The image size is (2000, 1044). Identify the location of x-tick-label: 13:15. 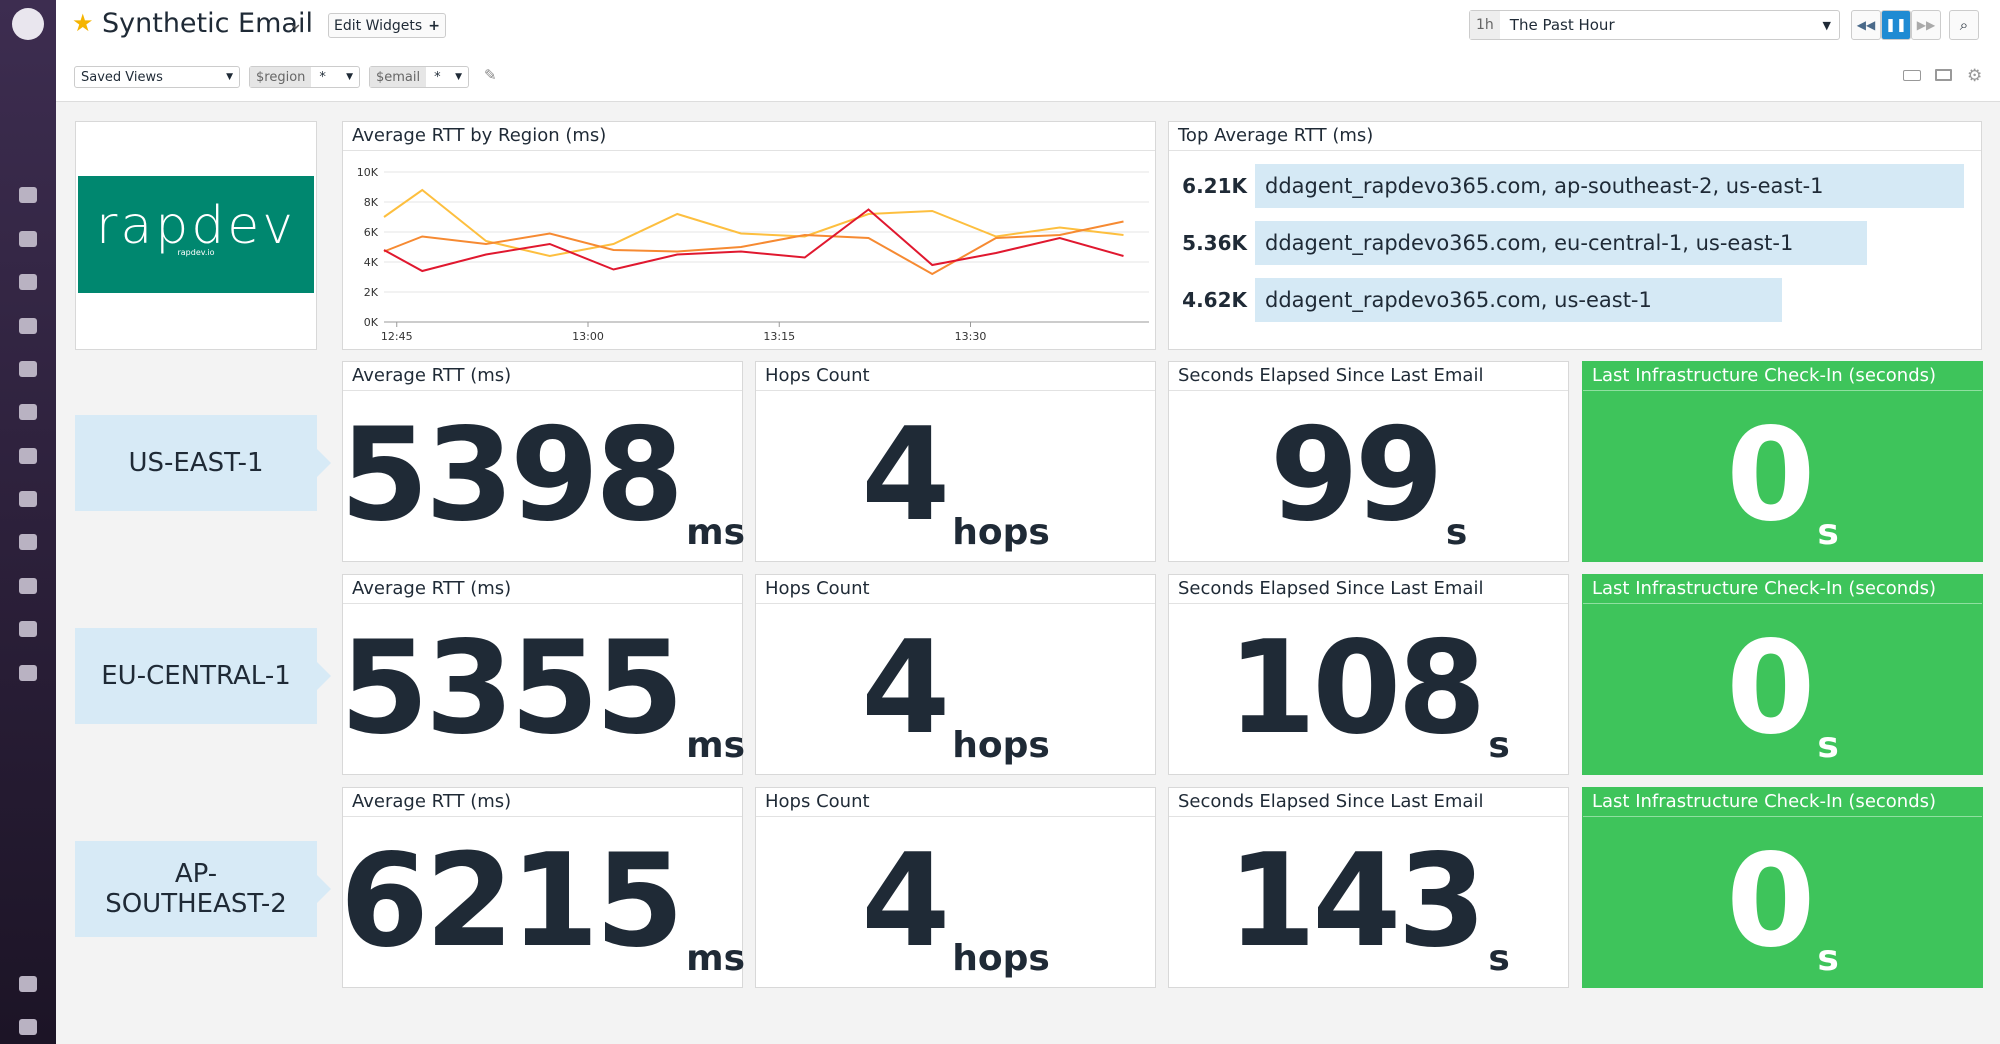
(779, 336).